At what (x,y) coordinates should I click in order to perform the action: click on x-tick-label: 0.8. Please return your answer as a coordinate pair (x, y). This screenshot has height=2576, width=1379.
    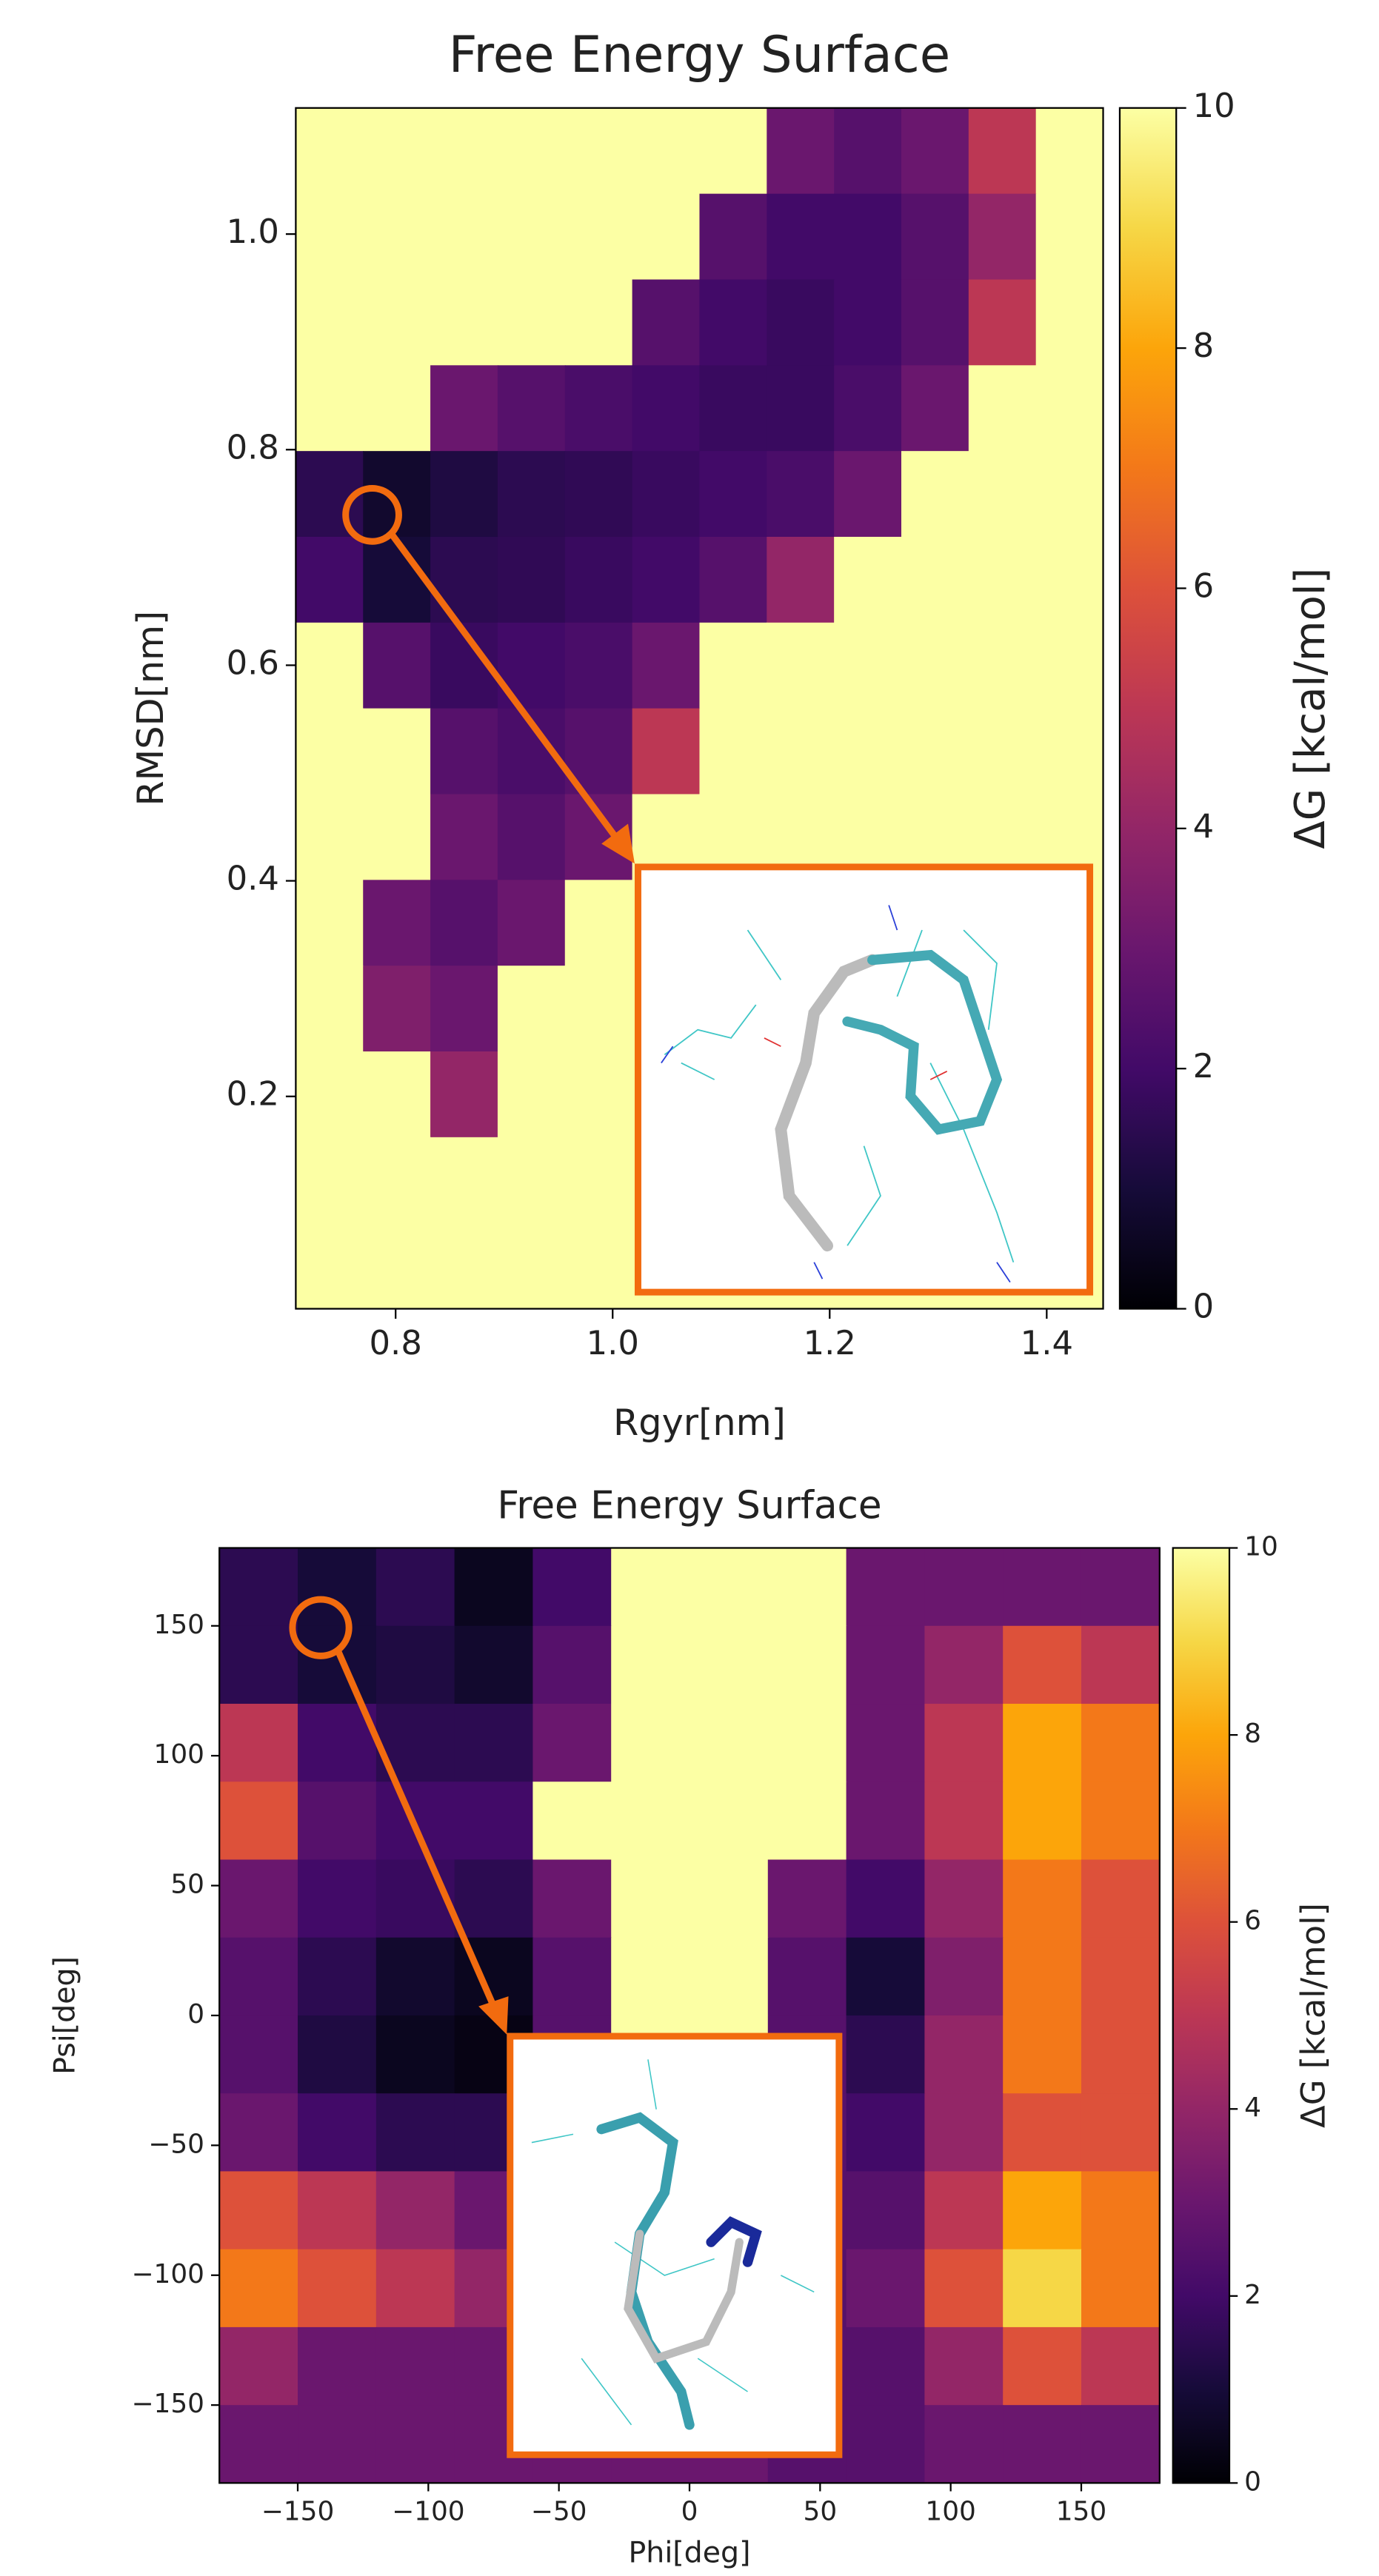
    Looking at the image, I should click on (396, 1342).